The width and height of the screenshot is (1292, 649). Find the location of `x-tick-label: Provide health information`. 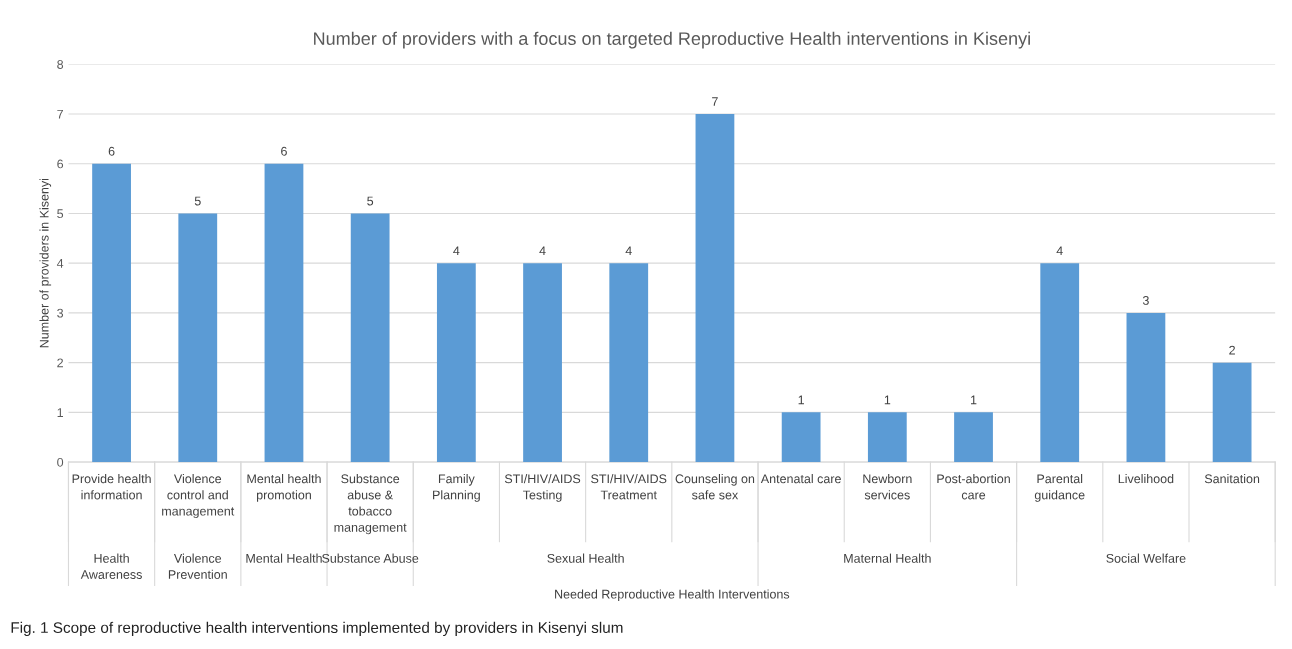

x-tick-label: Provide health information is located at coordinates (111, 487).